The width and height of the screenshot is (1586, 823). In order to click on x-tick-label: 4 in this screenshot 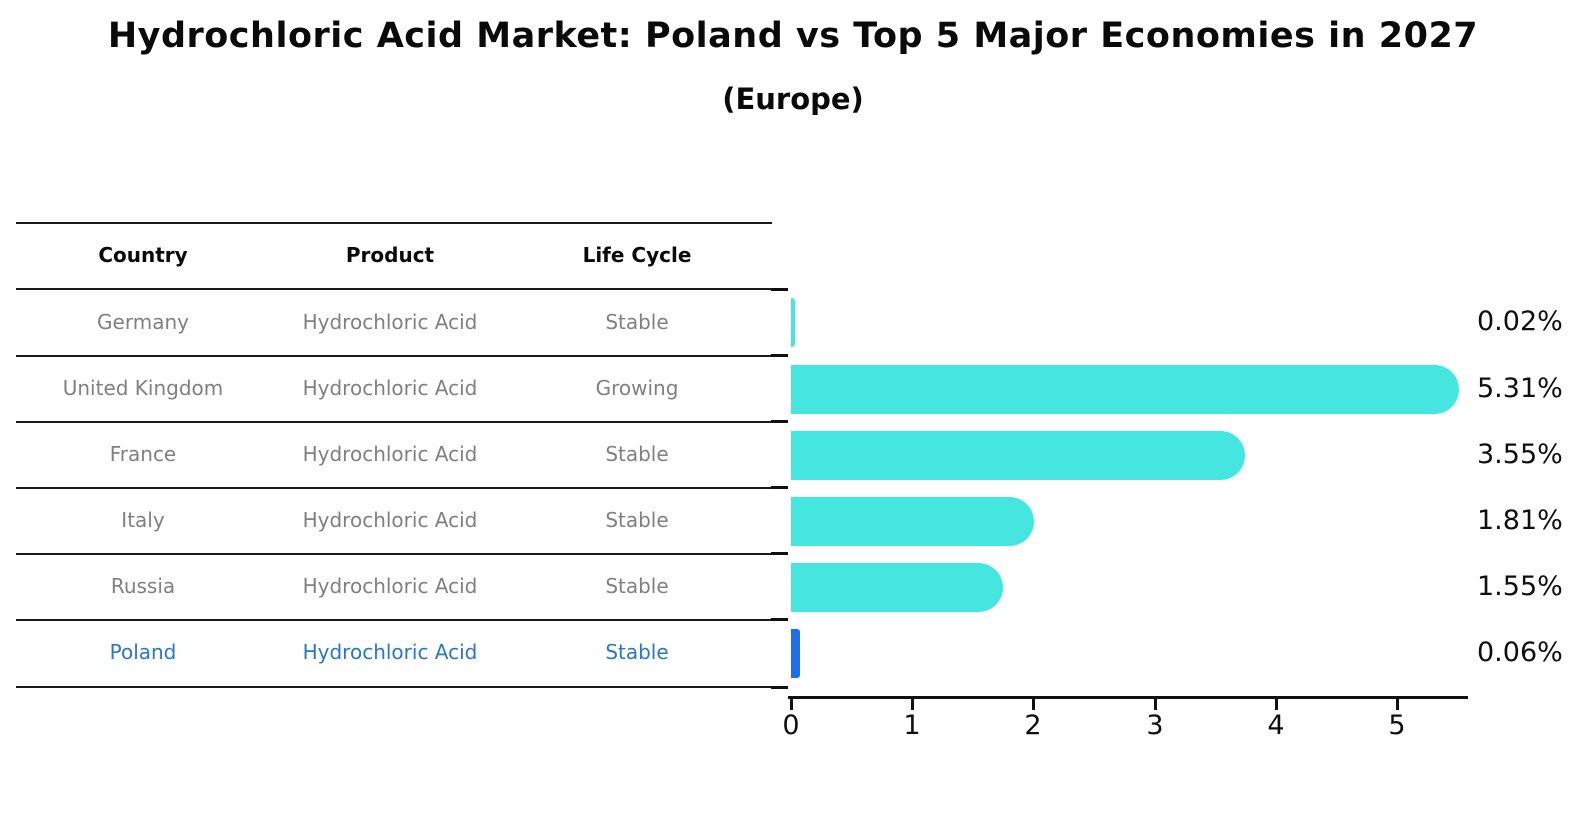, I will do `click(1276, 725)`.